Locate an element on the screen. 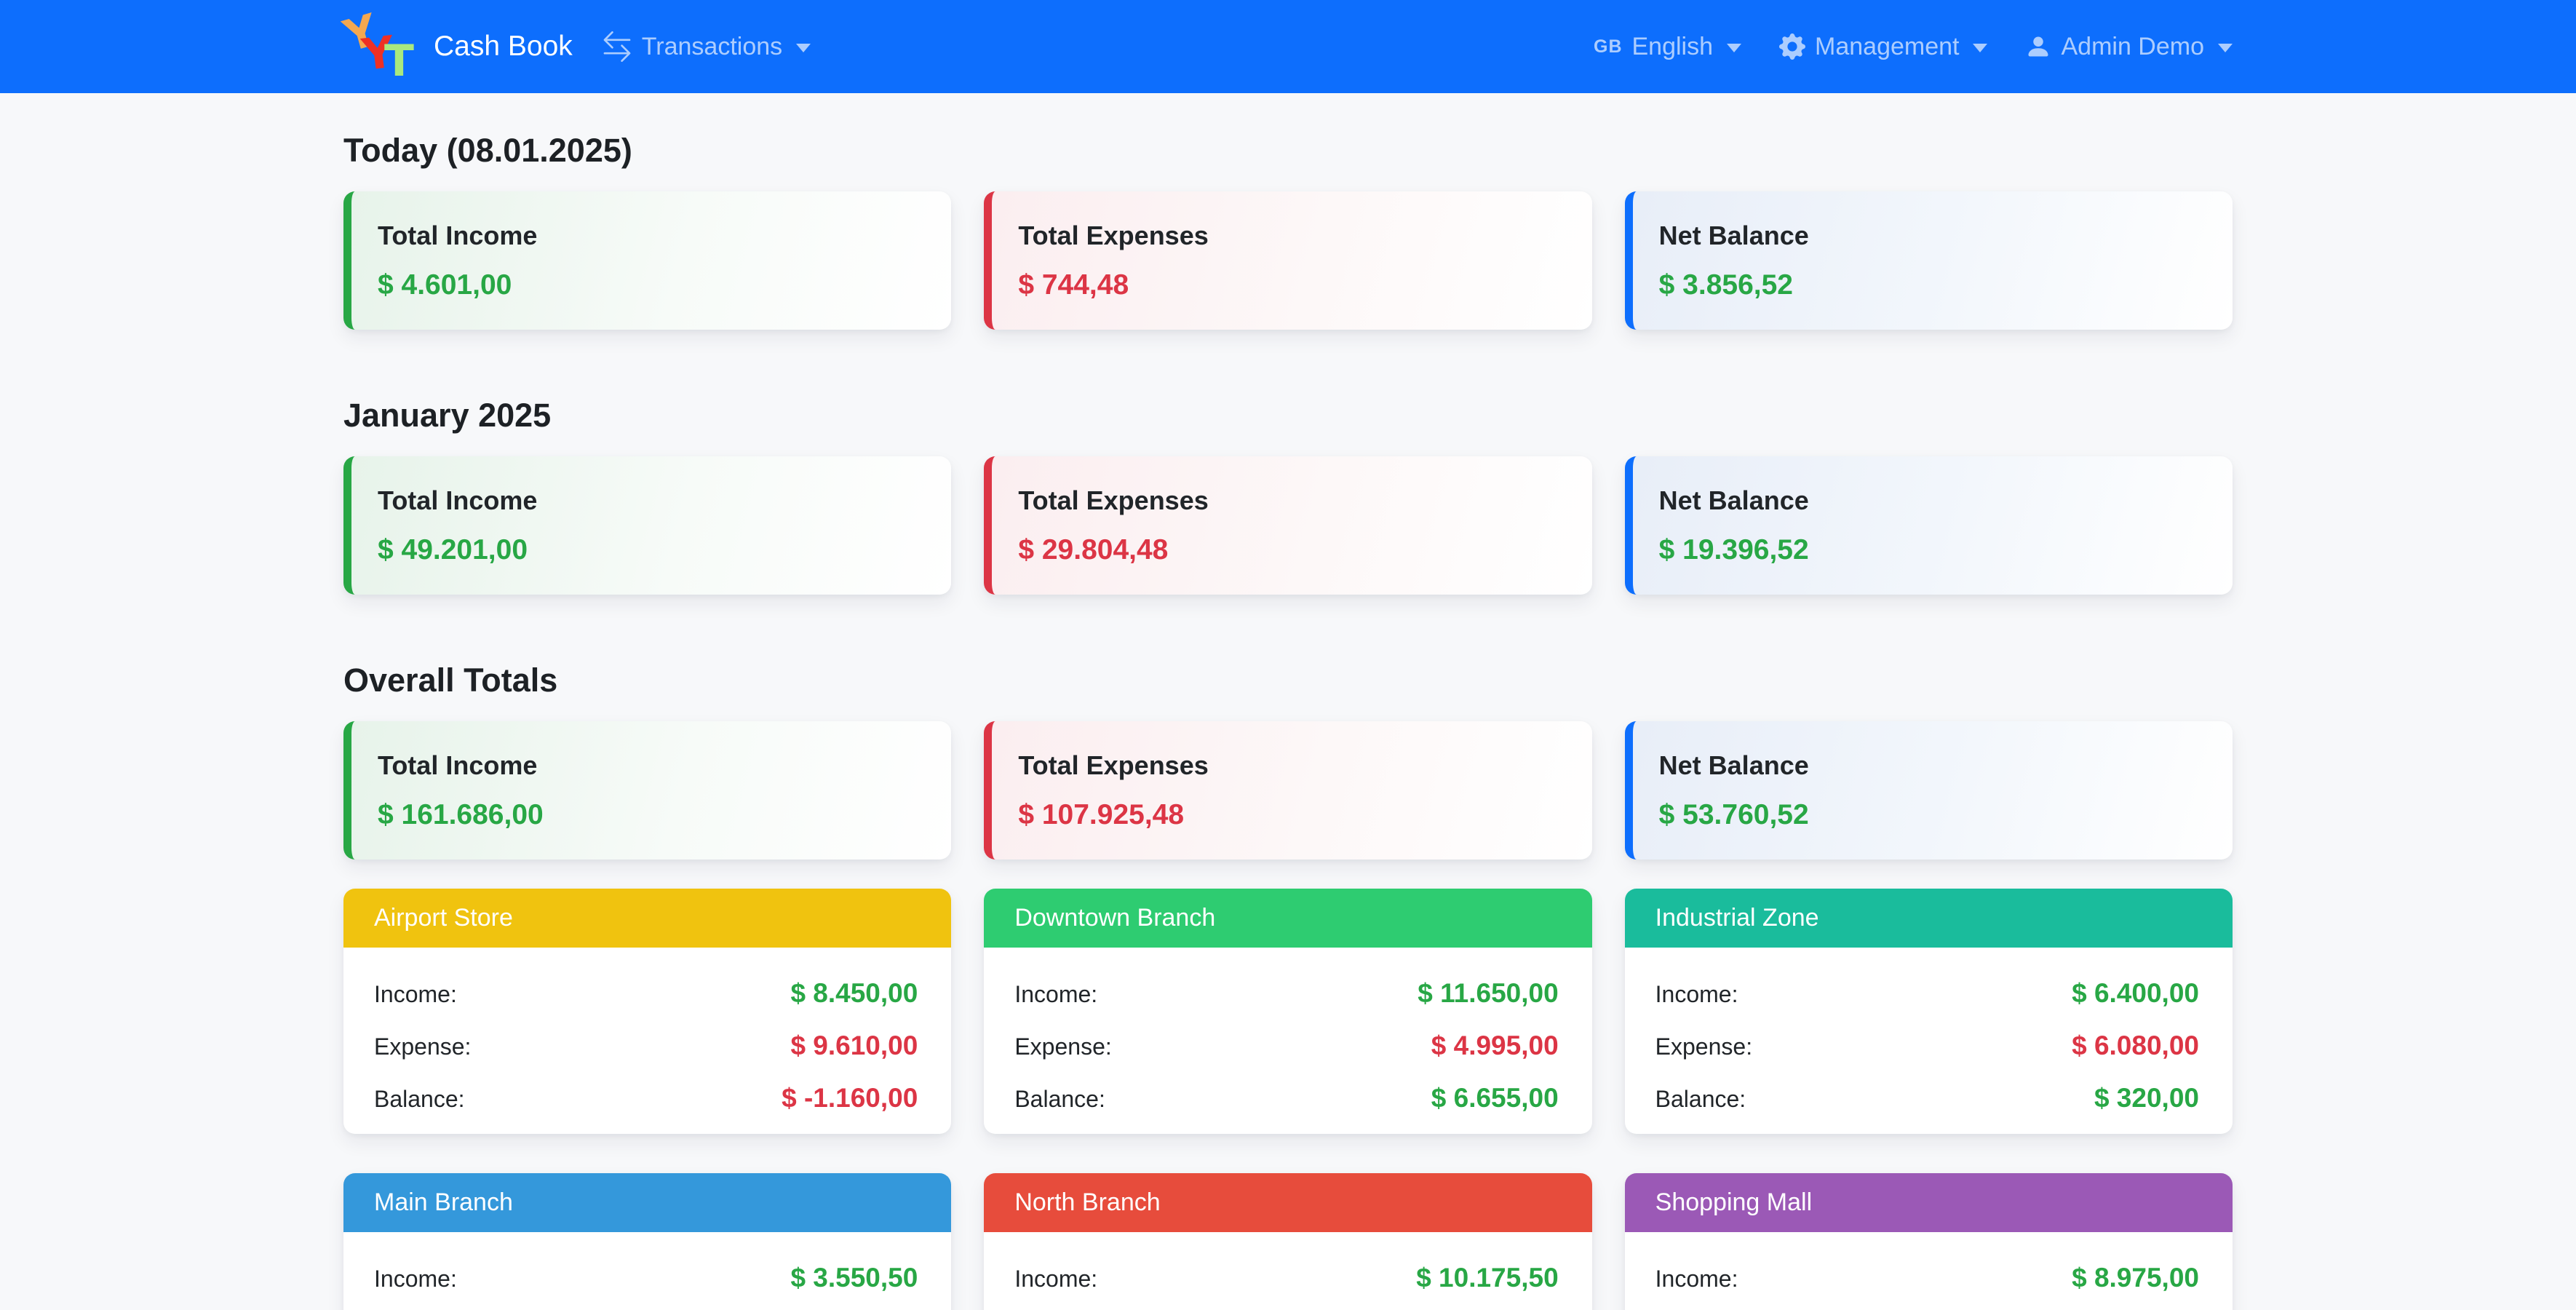  language-dropdown: GB English is located at coordinates (1668, 46).